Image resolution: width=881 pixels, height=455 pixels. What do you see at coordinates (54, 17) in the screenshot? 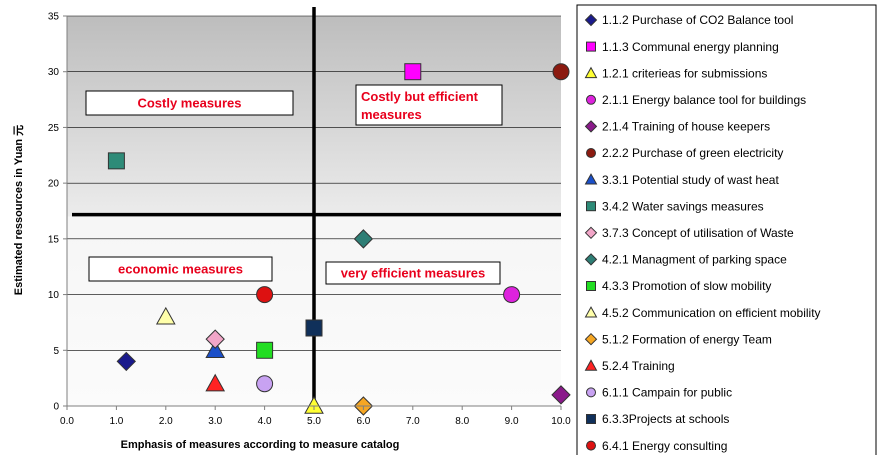
I see `y-tick-label: 35` at bounding box center [54, 17].